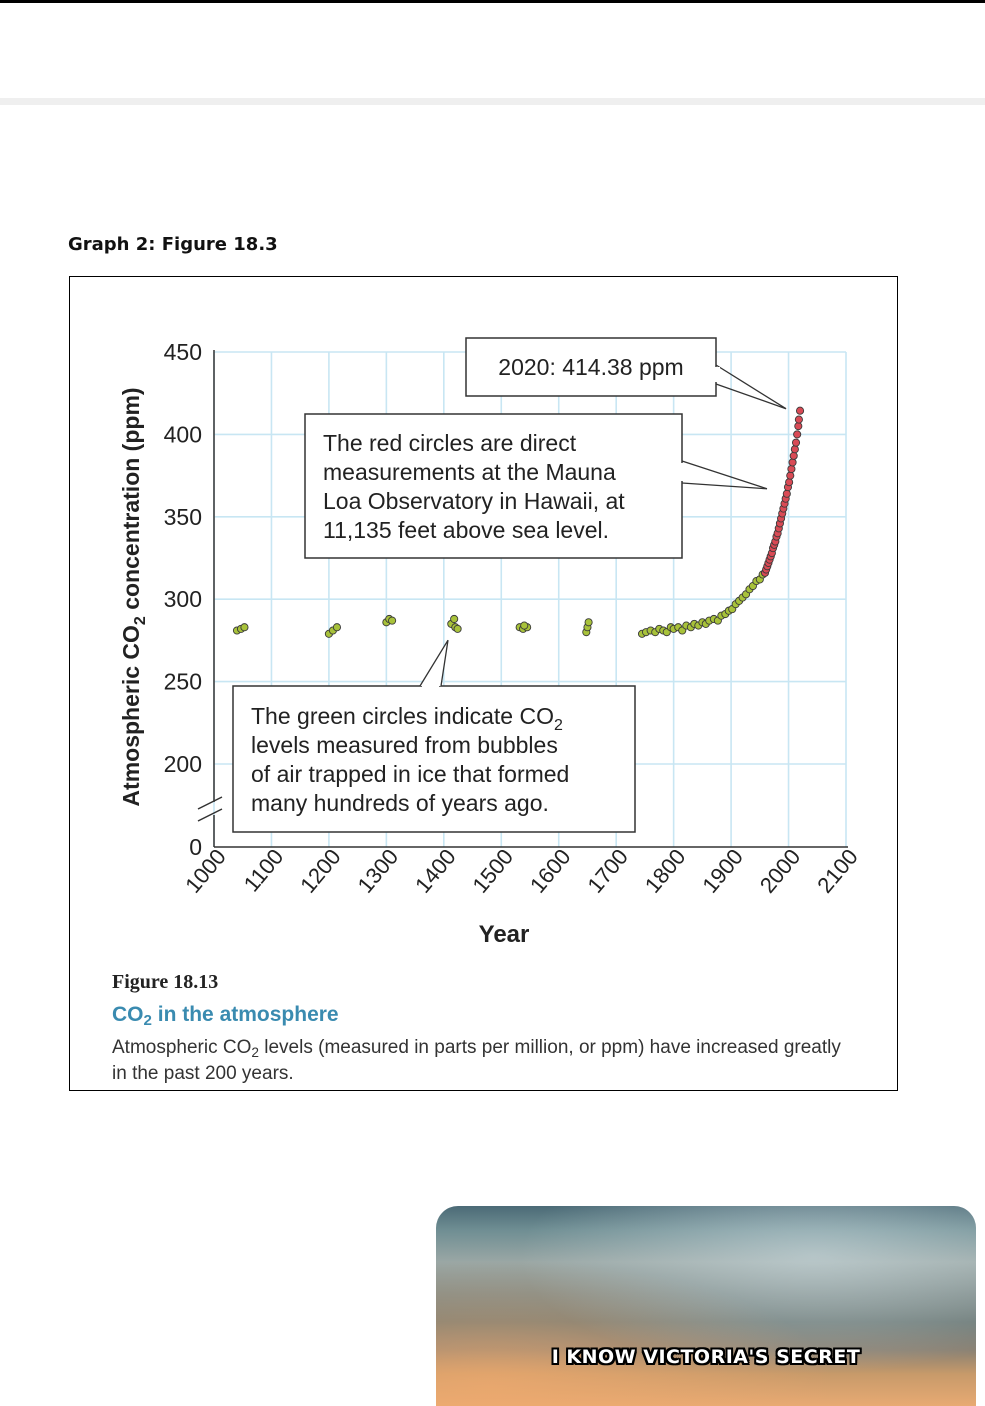 Image resolution: width=985 pixels, height=1406 pixels. What do you see at coordinates (183, 517) in the screenshot?
I see `y-tick-label: 350` at bounding box center [183, 517].